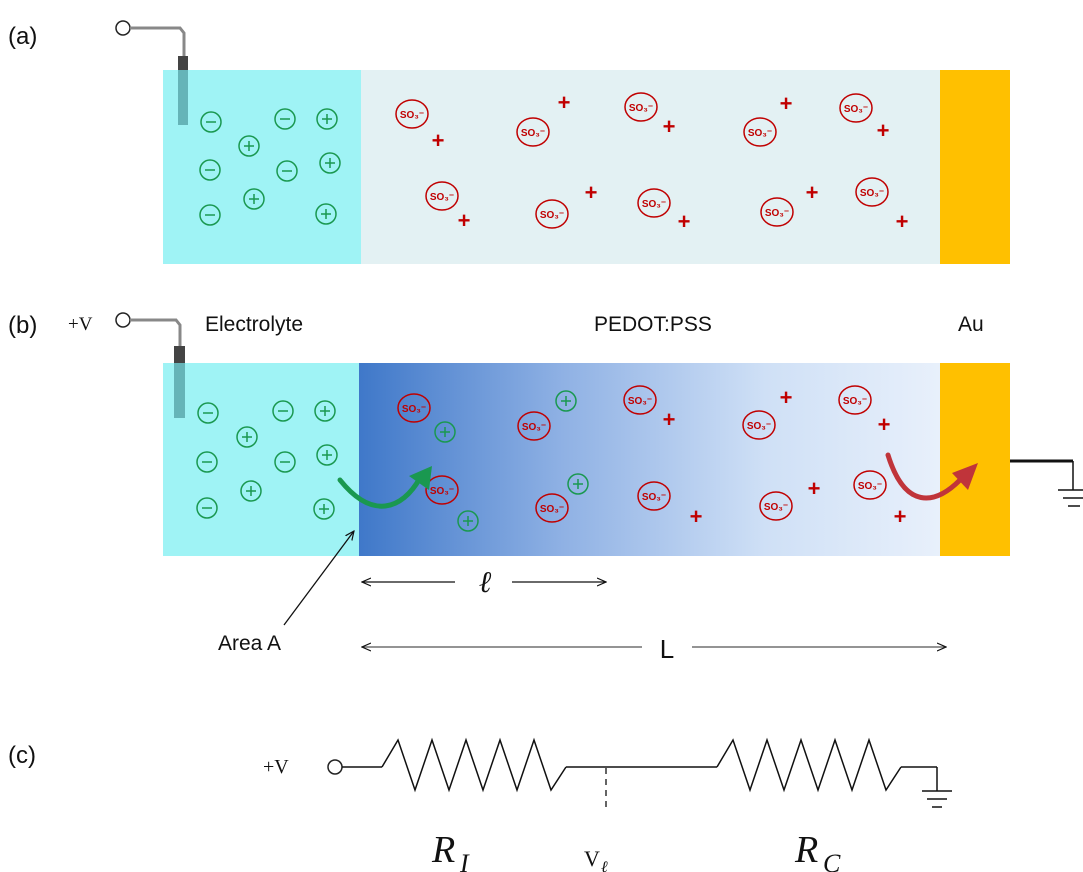 The width and height of the screenshot is (1083, 872). I want to click on pedot-region-a, so click(650, 167).